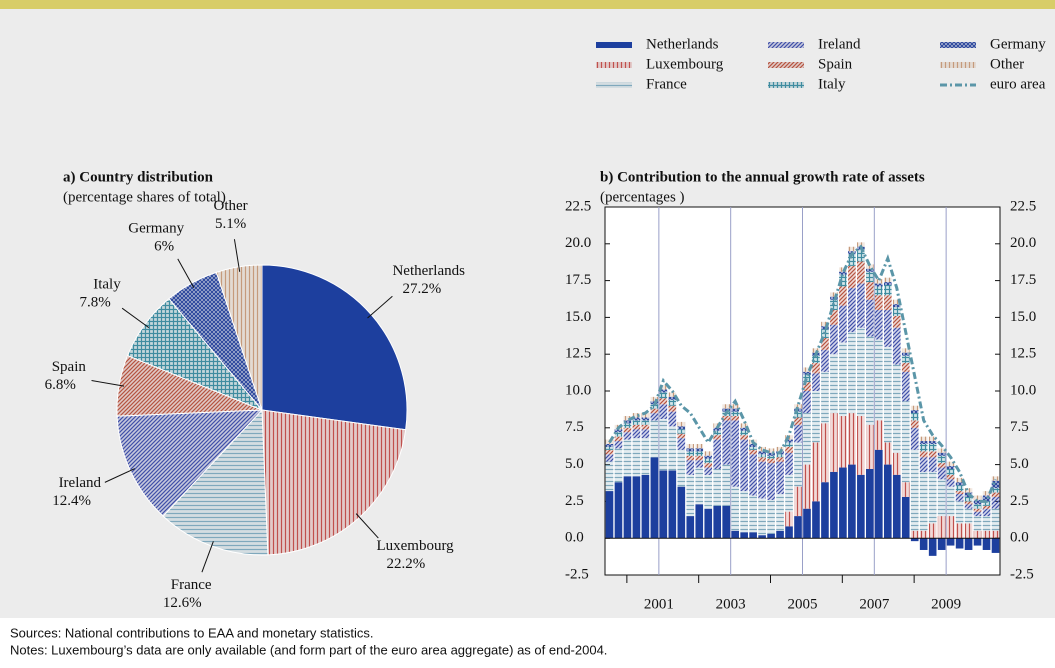 The height and width of the screenshot is (668, 1055). What do you see at coordinates (367, 526) in the screenshot?
I see `leader-line` at bounding box center [367, 526].